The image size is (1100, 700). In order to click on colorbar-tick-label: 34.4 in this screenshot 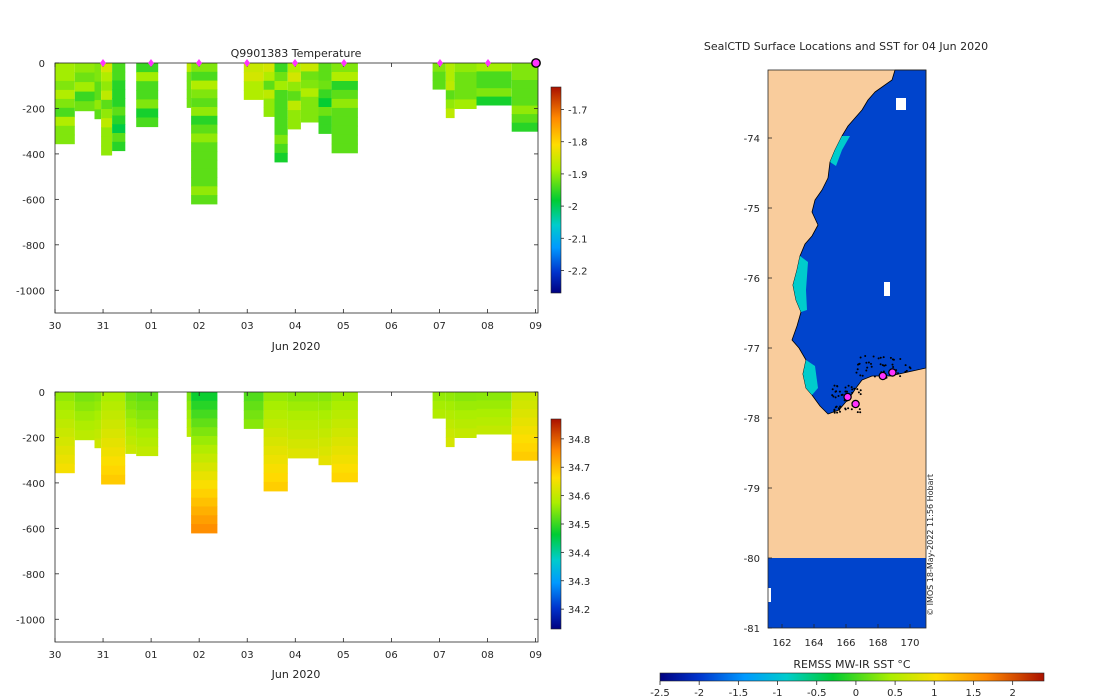, I will do `click(579, 553)`.